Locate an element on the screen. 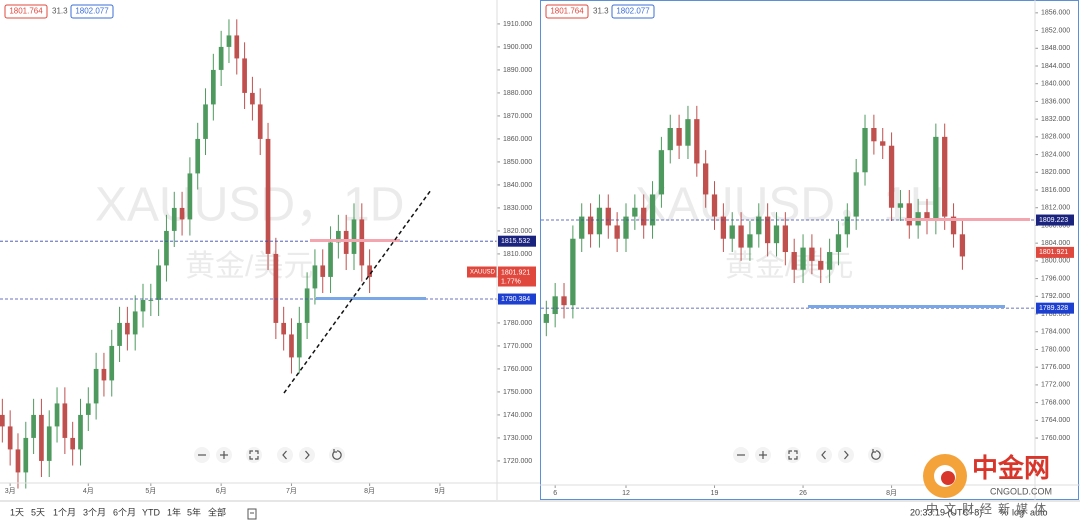 Image resolution: width=1080 pixels, height=526 pixels. y-tick-label: 1840.000 is located at coordinates (1055, 84).